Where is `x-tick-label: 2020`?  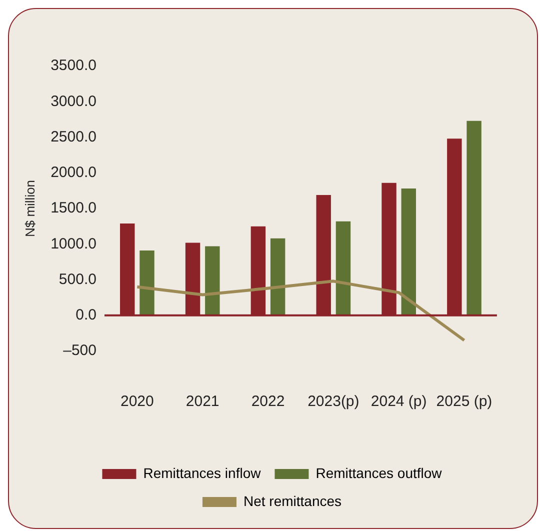 x-tick-label: 2020 is located at coordinates (137, 401).